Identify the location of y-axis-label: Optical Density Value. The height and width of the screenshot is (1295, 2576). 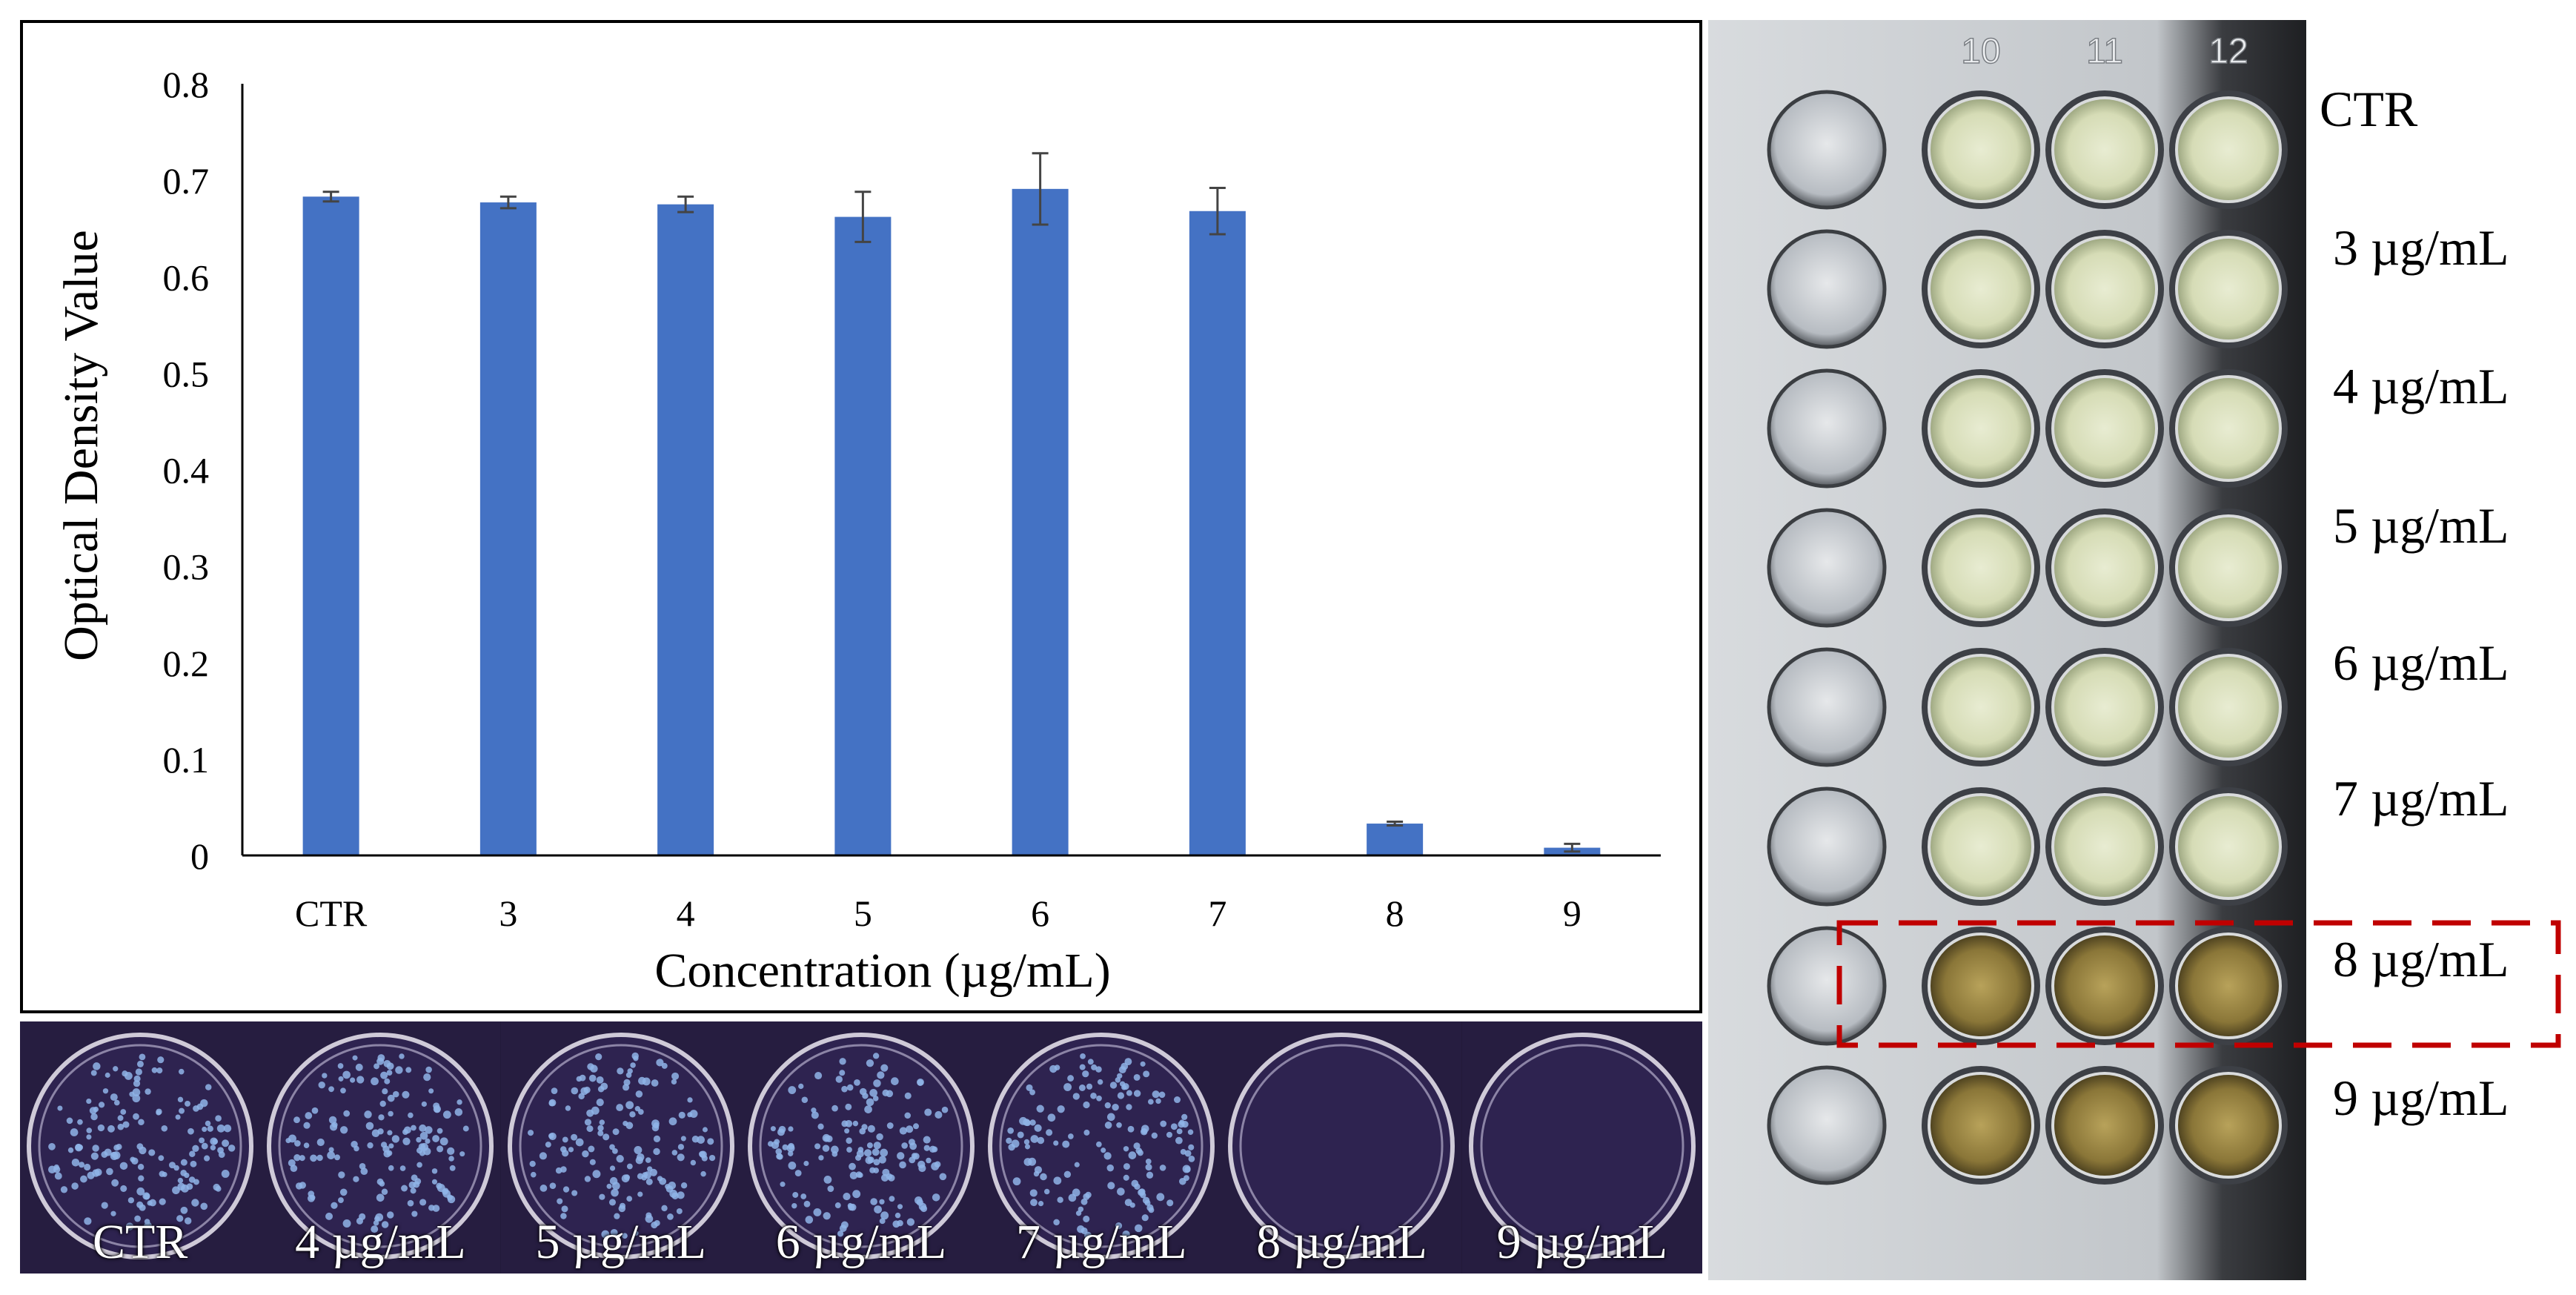
(81, 445).